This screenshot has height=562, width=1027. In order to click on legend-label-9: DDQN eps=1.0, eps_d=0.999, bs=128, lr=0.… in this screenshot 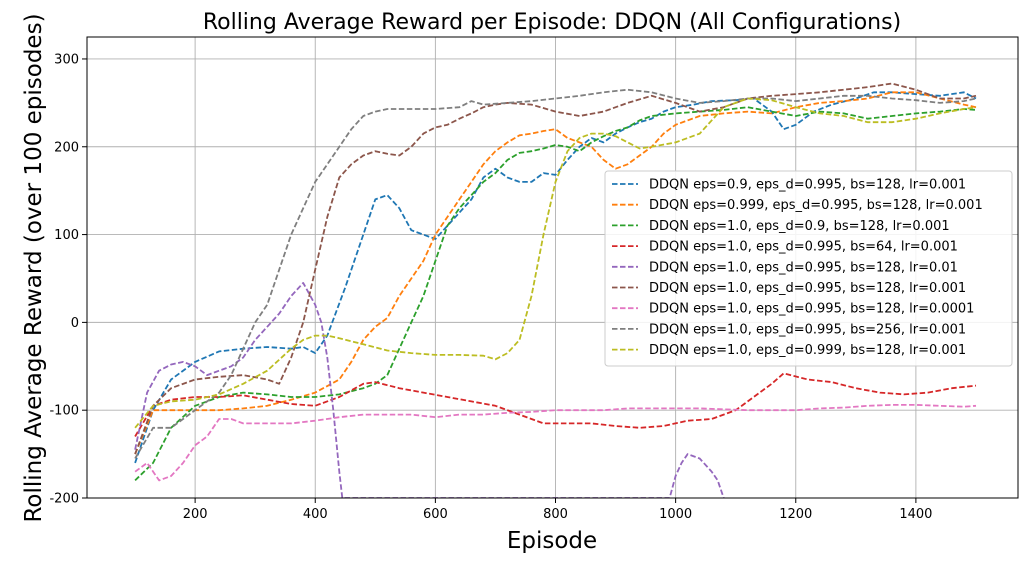, I will do `click(807, 350)`.